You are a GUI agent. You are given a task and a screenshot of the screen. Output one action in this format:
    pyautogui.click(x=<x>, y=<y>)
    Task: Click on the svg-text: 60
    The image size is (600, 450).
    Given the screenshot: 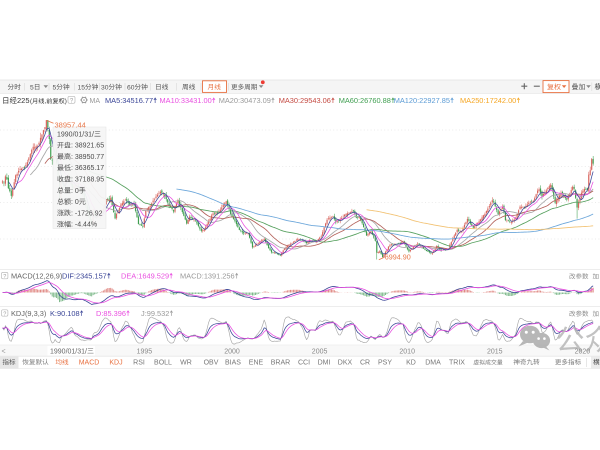 What is the action you would take?
    pyautogui.click(x=131, y=87)
    